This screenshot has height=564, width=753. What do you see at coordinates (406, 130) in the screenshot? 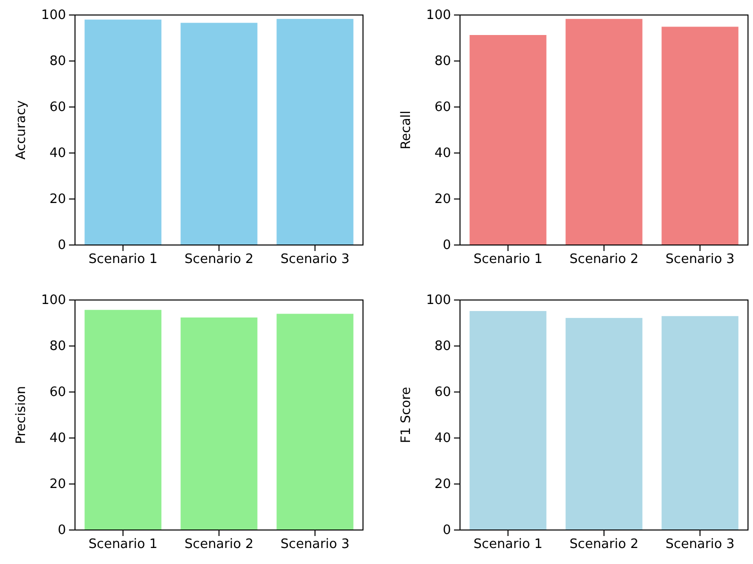
I see `y-axis-title: Recall` at bounding box center [406, 130].